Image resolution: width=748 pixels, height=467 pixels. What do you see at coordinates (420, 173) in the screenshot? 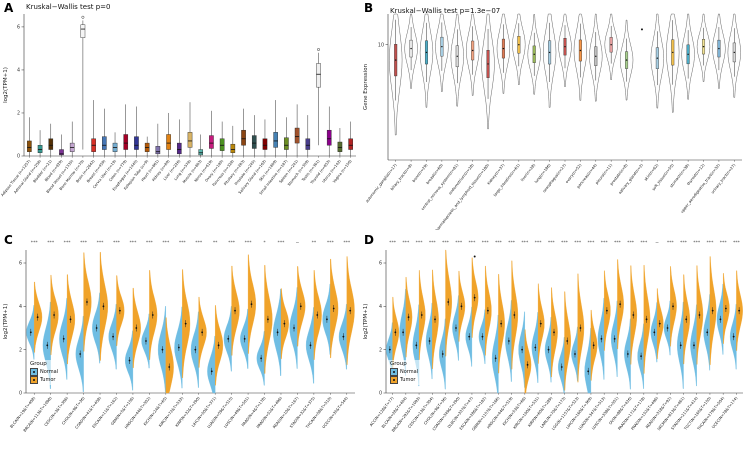
I see `svg-text: bone(n=29)` at bounding box center [420, 173].